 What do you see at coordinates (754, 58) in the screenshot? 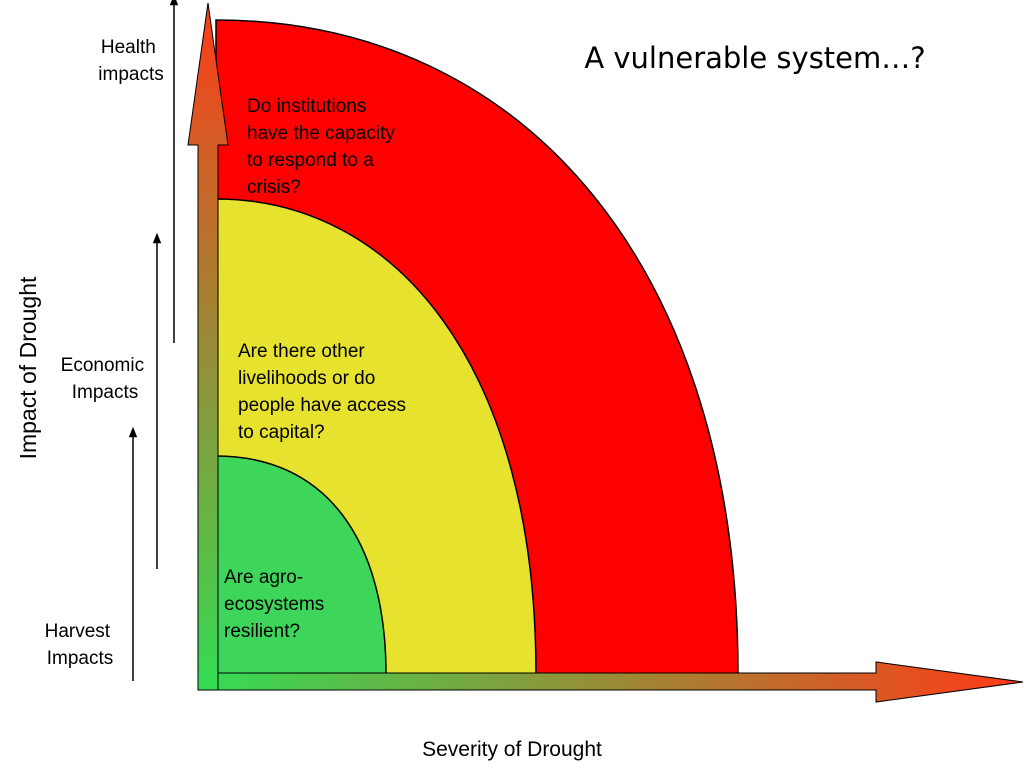
I see `diagram-title: A vulnerable system…?` at bounding box center [754, 58].